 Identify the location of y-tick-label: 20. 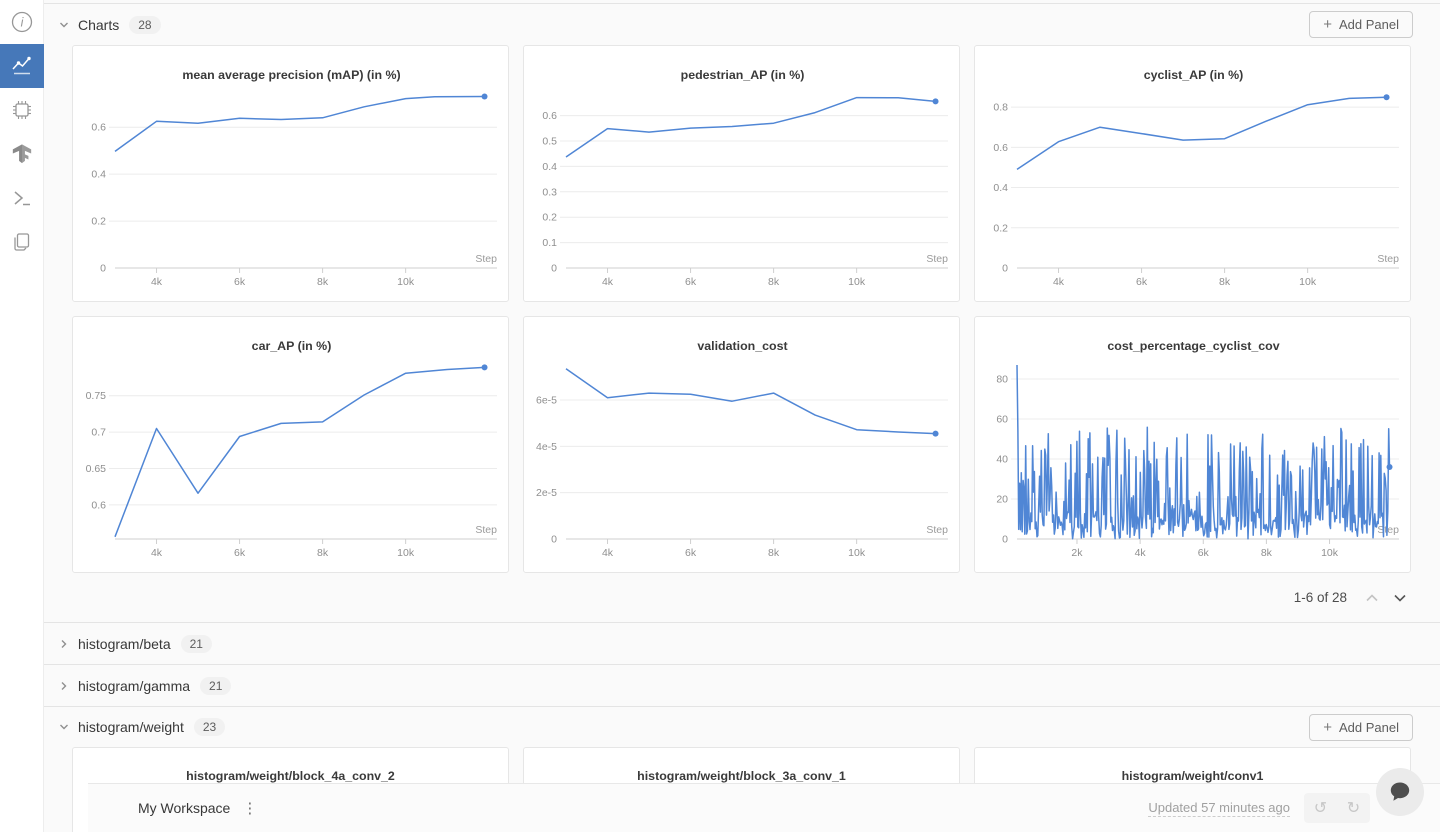
(1002, 500).